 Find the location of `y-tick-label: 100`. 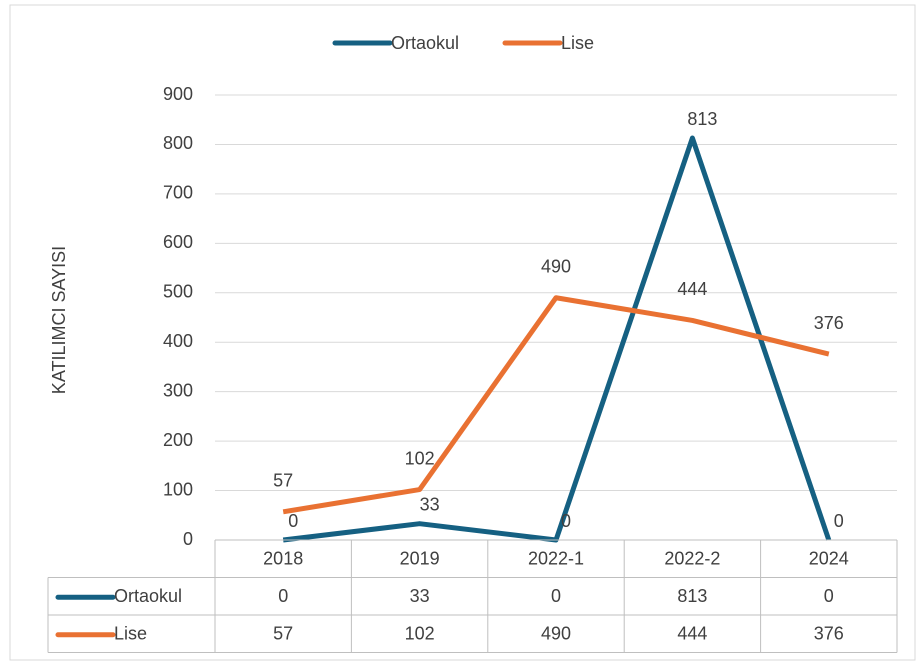

y-tick-label: 100 is located at coordinates (178, 489).